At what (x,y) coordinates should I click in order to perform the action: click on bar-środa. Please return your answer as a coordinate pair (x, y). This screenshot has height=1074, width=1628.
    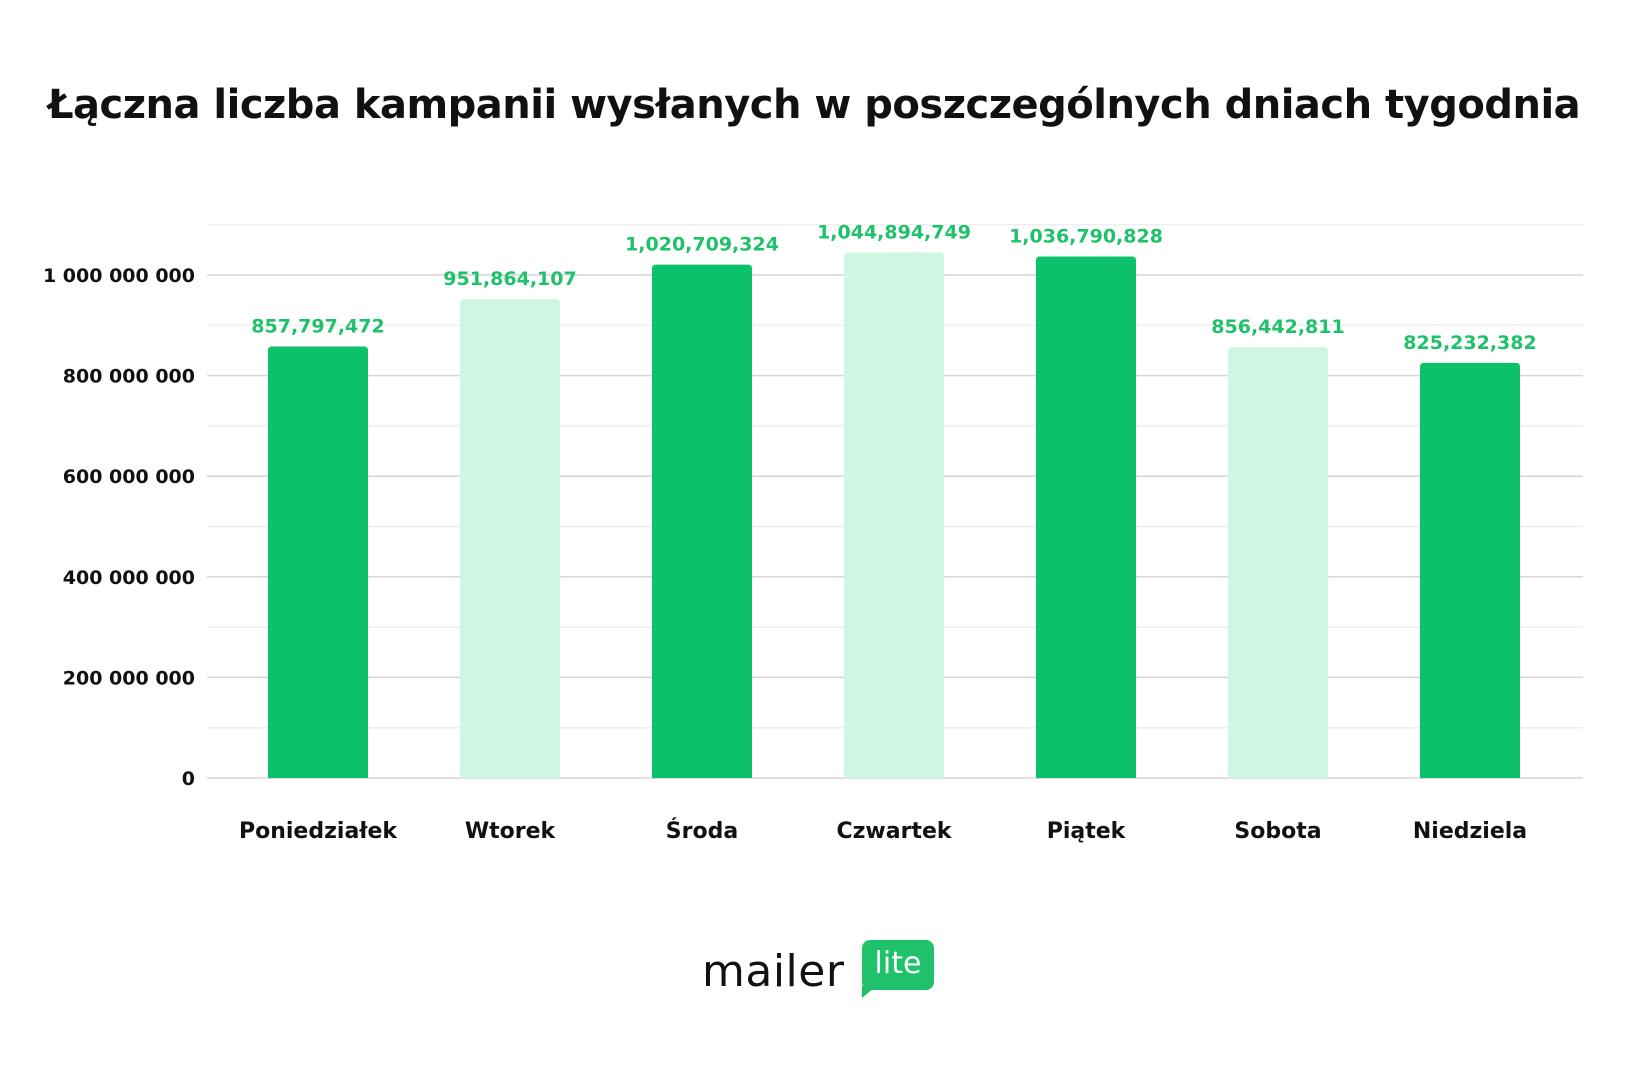
    Looking at the image, I should click on (702, 521).